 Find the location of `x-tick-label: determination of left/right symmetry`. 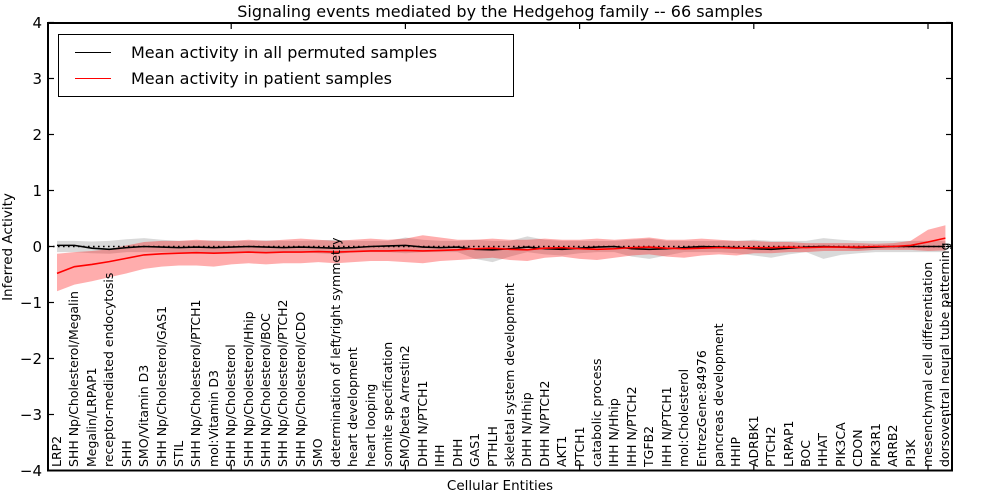

x-tick-label: determination of left/right symmetry is located at coordinates (335, 352).